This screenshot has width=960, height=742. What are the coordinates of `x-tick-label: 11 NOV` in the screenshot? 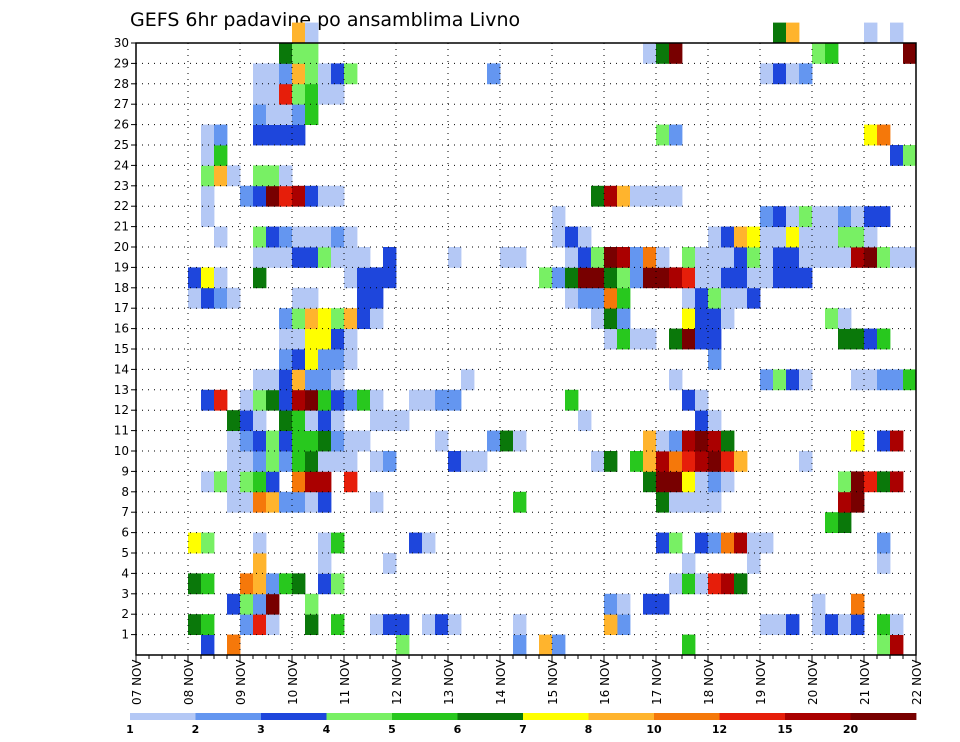 It's located at (345, 682).